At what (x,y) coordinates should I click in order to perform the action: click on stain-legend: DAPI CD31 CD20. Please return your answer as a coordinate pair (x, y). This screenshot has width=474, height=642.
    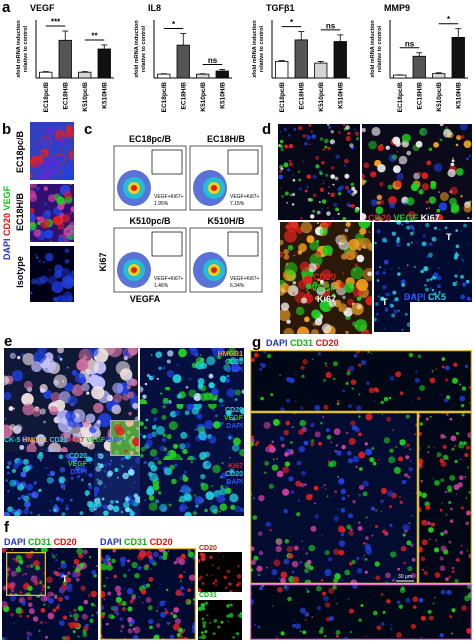
    Looking at the image, I should click on (302, 343).